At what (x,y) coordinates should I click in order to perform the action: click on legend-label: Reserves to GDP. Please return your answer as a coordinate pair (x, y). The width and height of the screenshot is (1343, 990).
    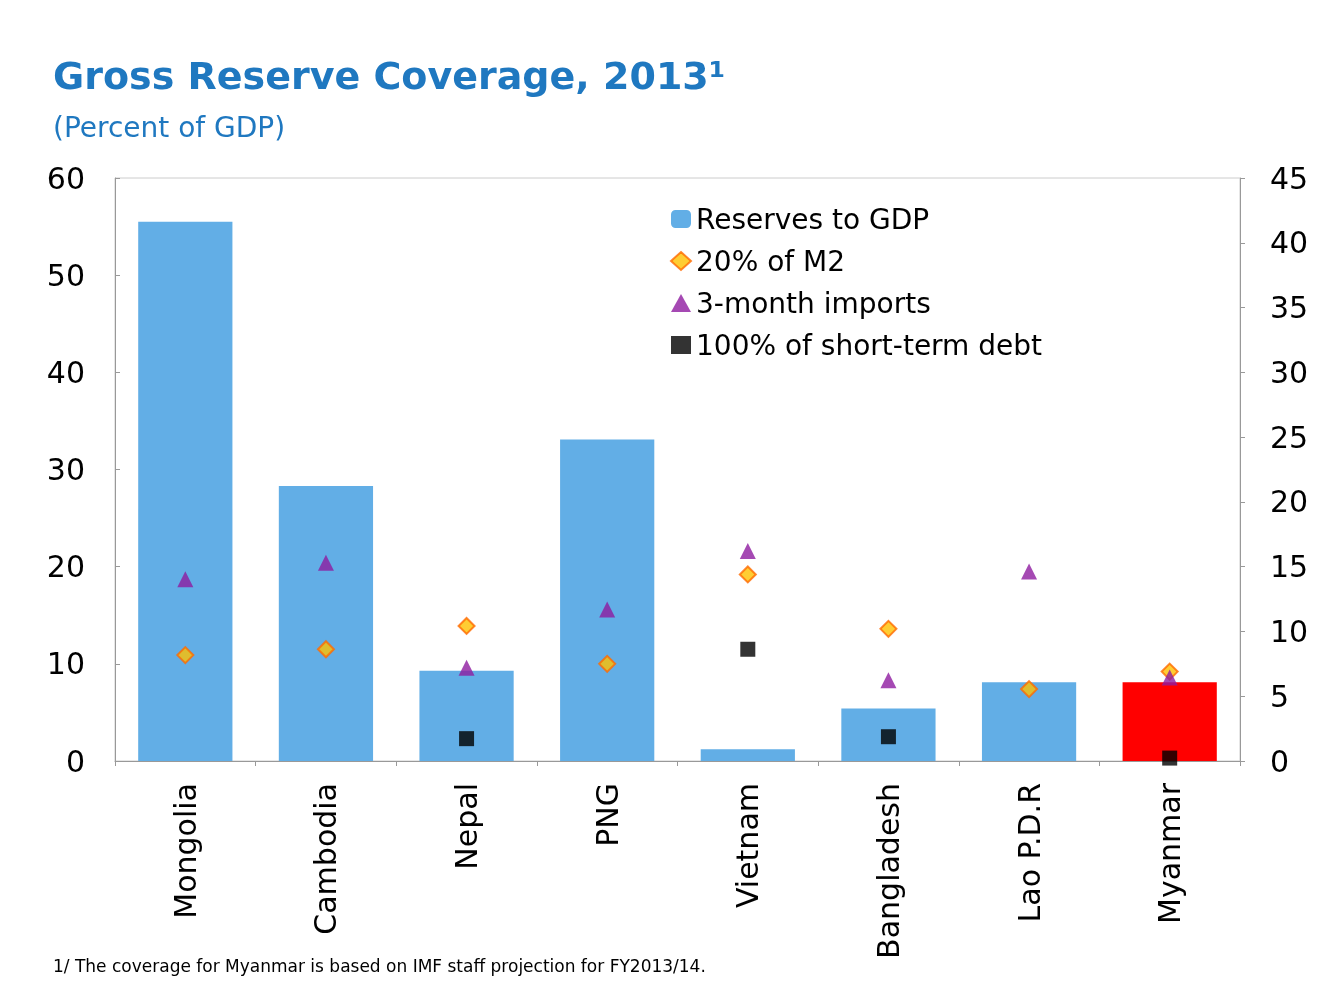
    Looking at the image, I should click on (813, 219).